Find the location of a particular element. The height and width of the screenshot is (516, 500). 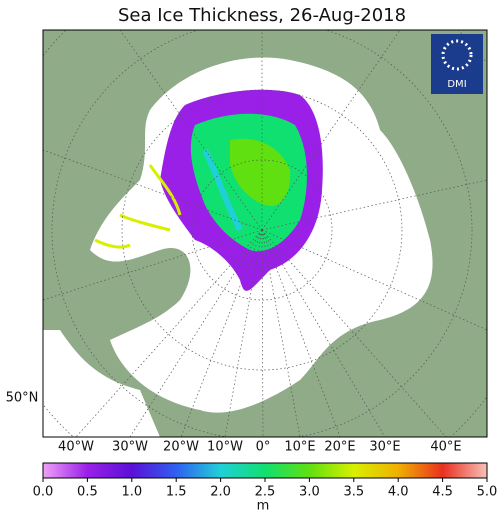

lon-label: 10°E is located at coordinates (299, 447).